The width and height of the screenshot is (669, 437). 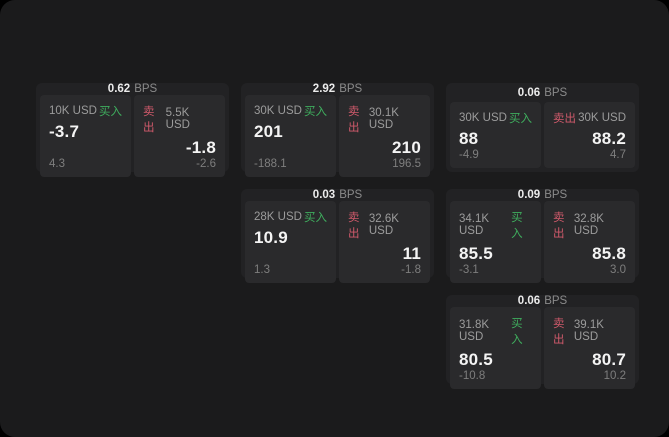 I want to click on sell-panel: 卖出 30.1K USD 210 196.5, so click(x=384, y=136).